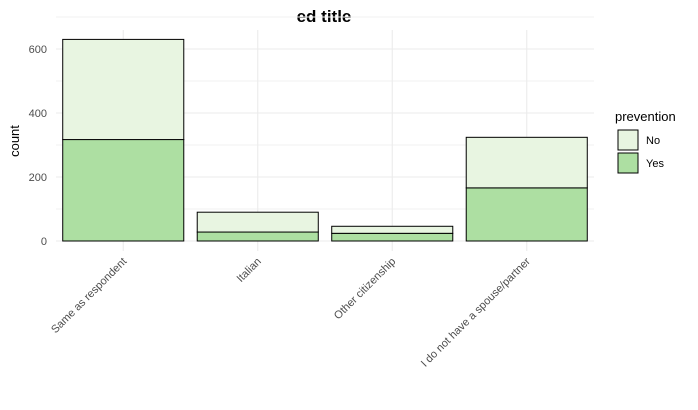 The image size is (698, 410). Describe the element at coordinates (655, 164) in the screenshot. I see `legend-label-yes: Yes` at that location.